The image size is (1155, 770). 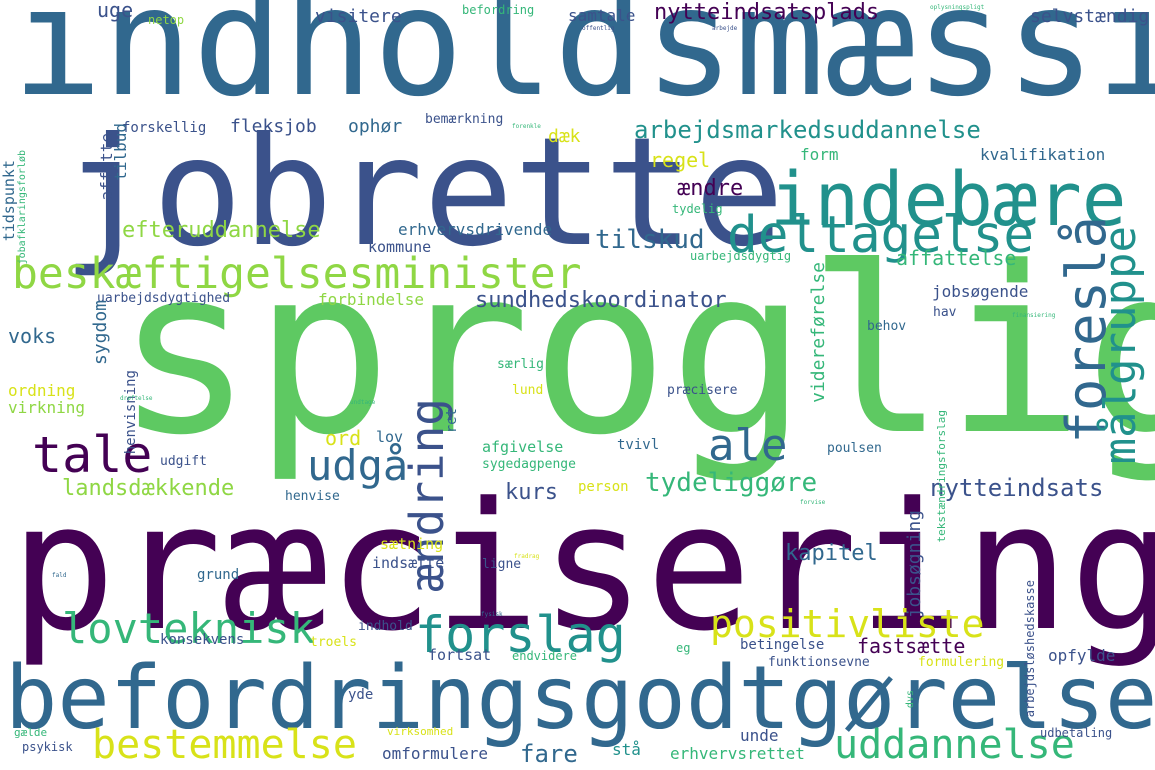 I want to click on word: målgruppe, so click(x=1120, y=345).